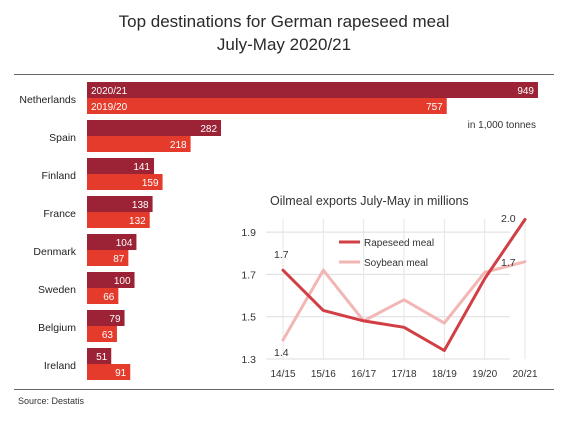 This screenshot has width=568, height=421. What do you see at coordinates (137, 221) in the screenshot?
I see `bar-value-label: 132` at bounding box center [137, 221].